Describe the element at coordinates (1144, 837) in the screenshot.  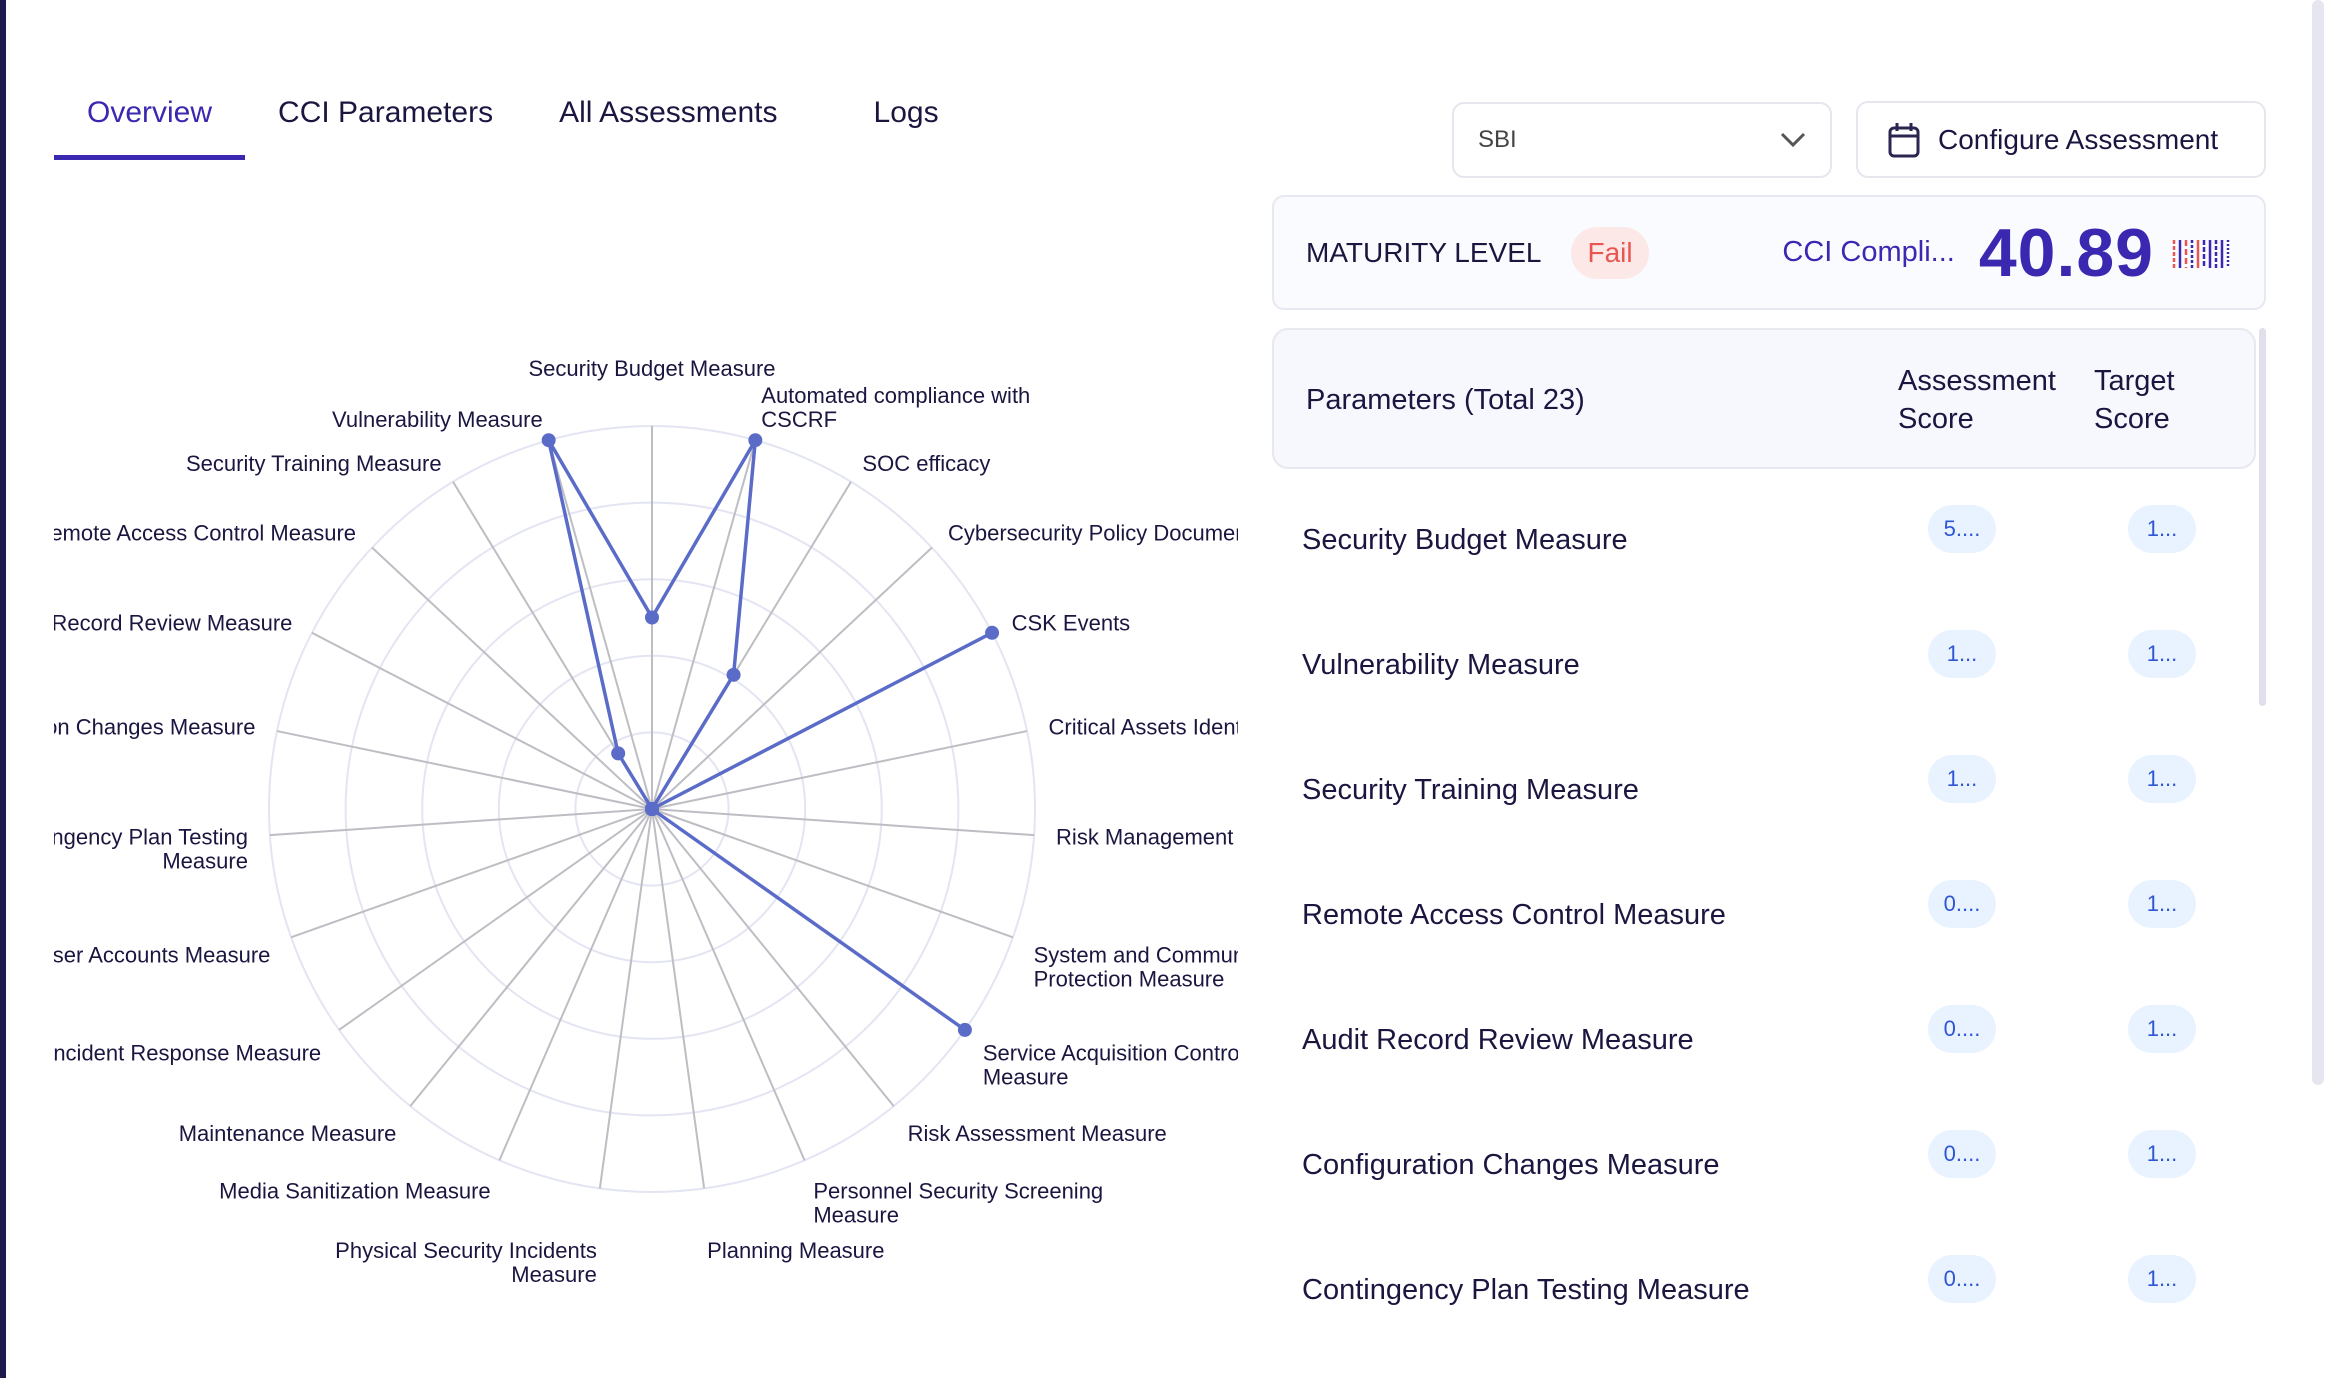
I see `axis-label: Risk Management` at that location.